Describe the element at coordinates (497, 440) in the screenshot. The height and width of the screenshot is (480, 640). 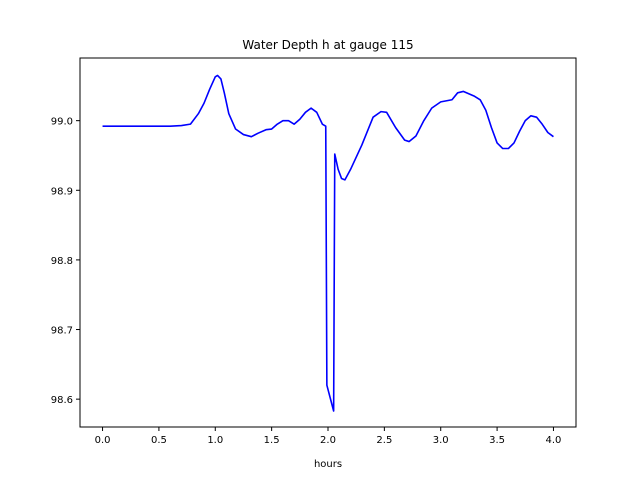
I see `x-tick-label: 3.5` at that location.